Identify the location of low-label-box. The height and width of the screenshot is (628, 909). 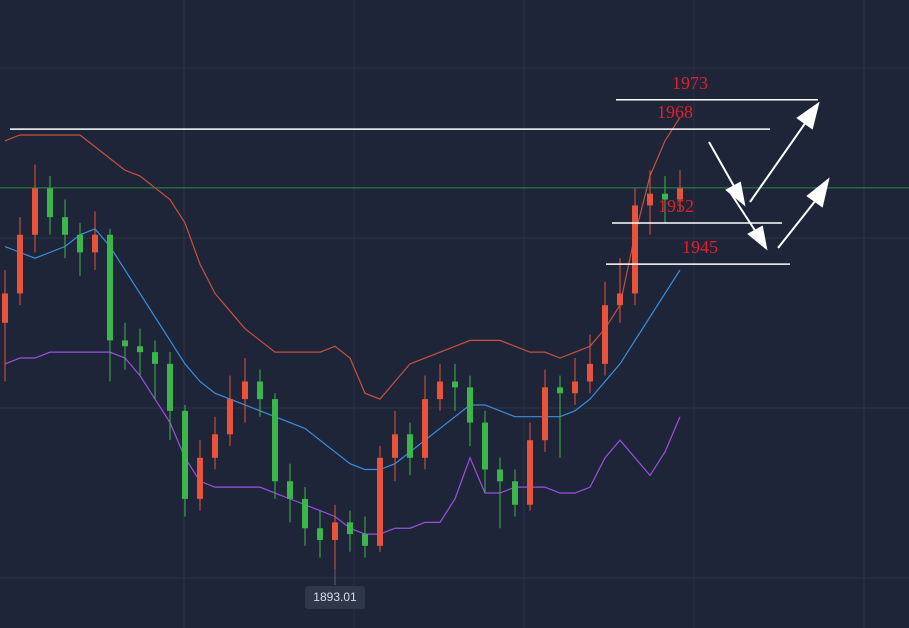
(335, 597).